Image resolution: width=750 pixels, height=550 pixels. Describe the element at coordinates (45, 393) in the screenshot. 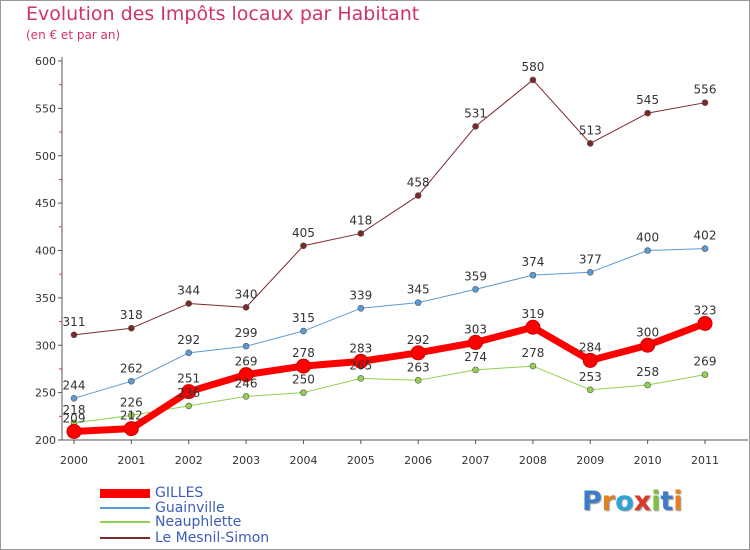

I see `y-tick-label: 250` at that location.